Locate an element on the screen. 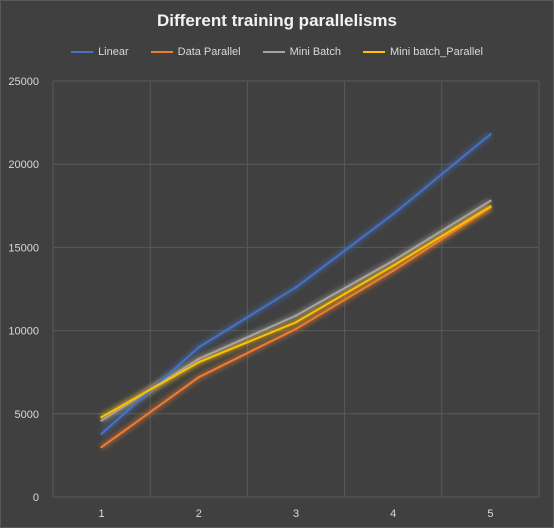  x-tick-label: 2 is located at coordinates (199, 514).